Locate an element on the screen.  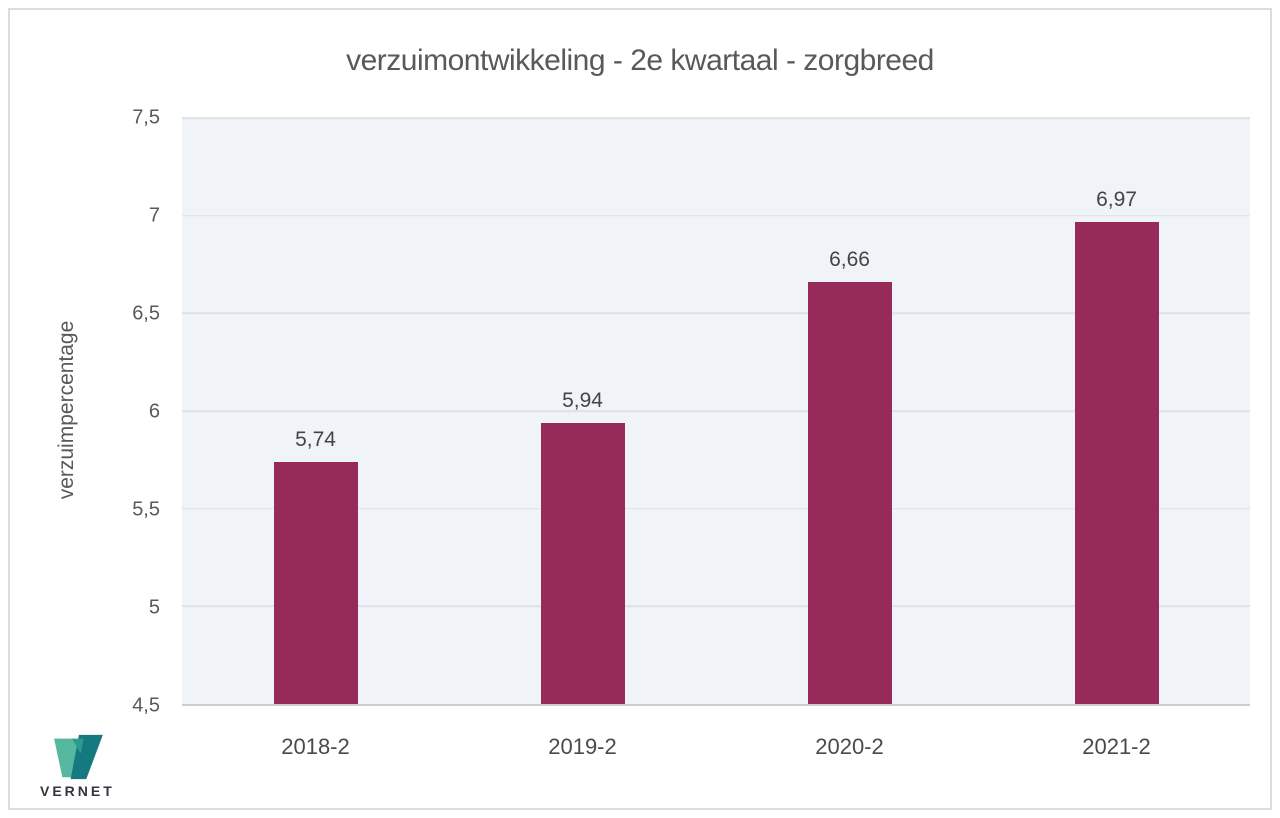
y-axis-ticks: 7,5 7 6,5 6 5,5 5 4,5 is located at coordinates (90, 412).